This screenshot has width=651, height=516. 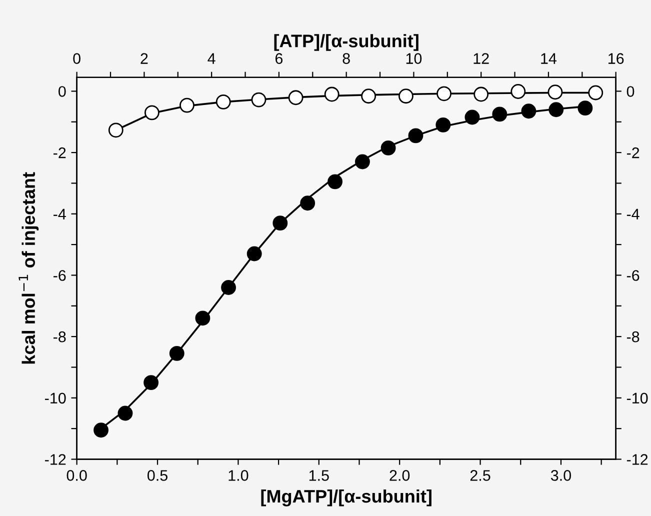 What do you see at coordinates (279, 58) in the screenshot?
I see `x2-tick-label: 6` at bounding box center [279, 58].